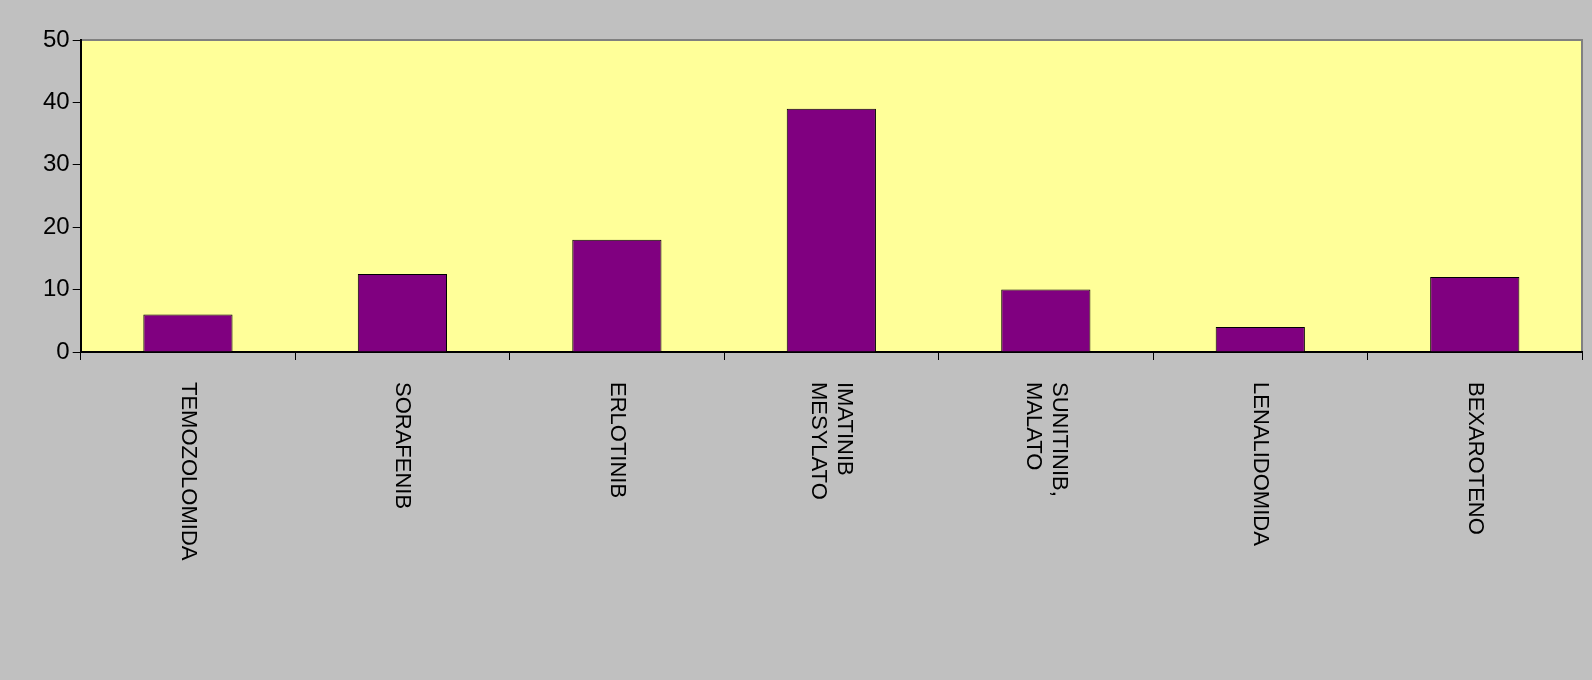  What do you see at coordinates (618, 440) in the screenshot?
I see `x-tick-label: ERLOTINIB` at bounding box center [618, 440].